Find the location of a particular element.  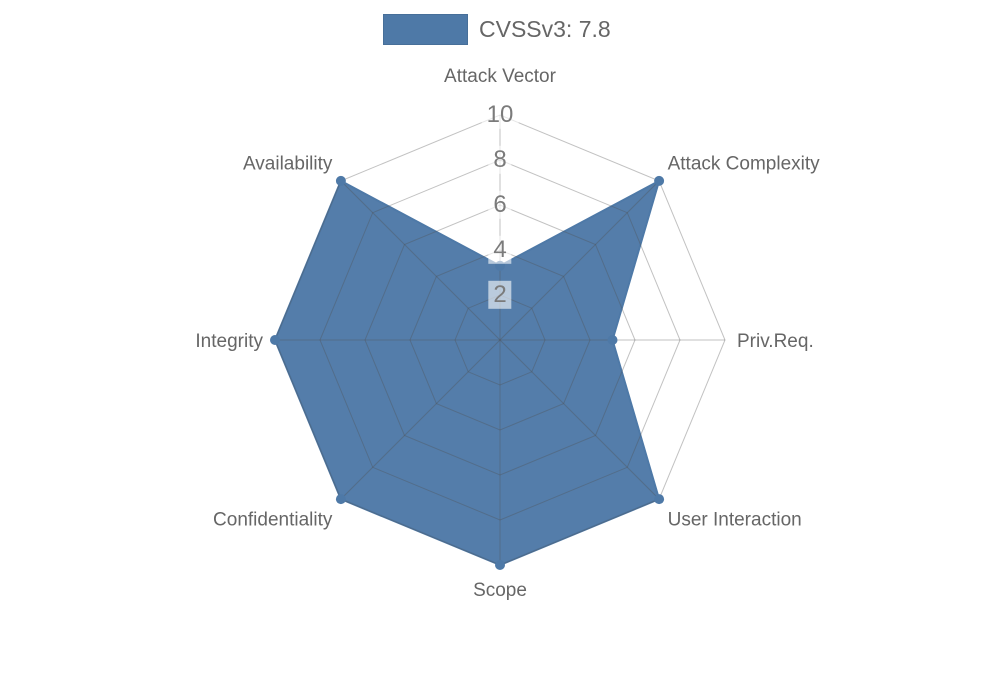

axis-label-attack-complexity: Attack Complexity is located at coordinates (744, 163).